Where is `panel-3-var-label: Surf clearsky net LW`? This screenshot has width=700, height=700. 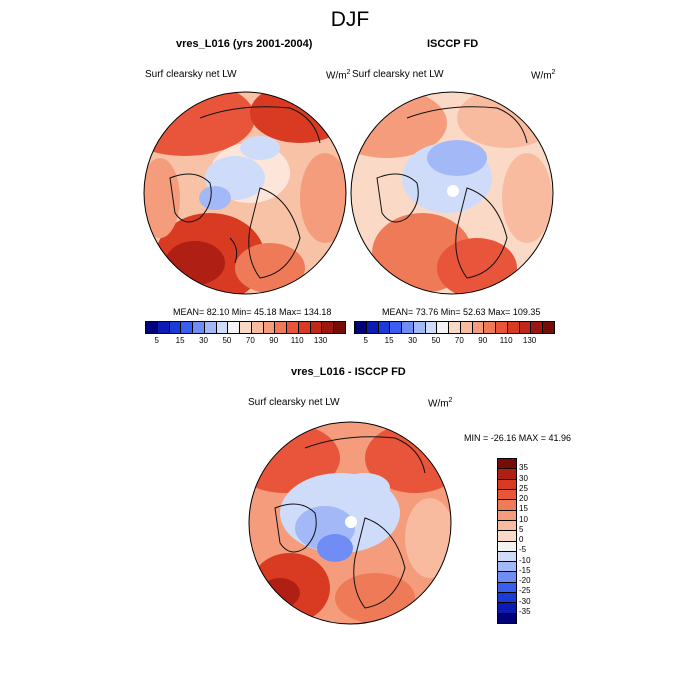 panel-3-var-label: Surf clearsky net LW is located at coordinates (294, 402).